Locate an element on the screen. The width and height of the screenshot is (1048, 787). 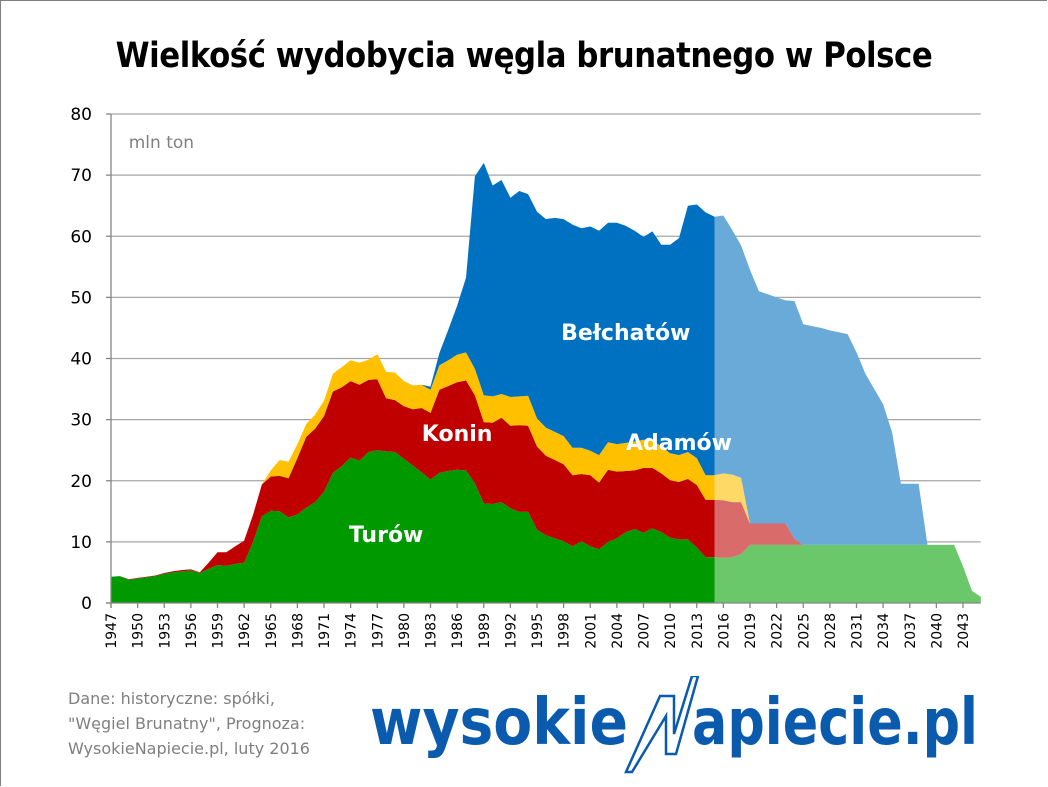
area-turow-forecast is located at coordinates (847, 573).